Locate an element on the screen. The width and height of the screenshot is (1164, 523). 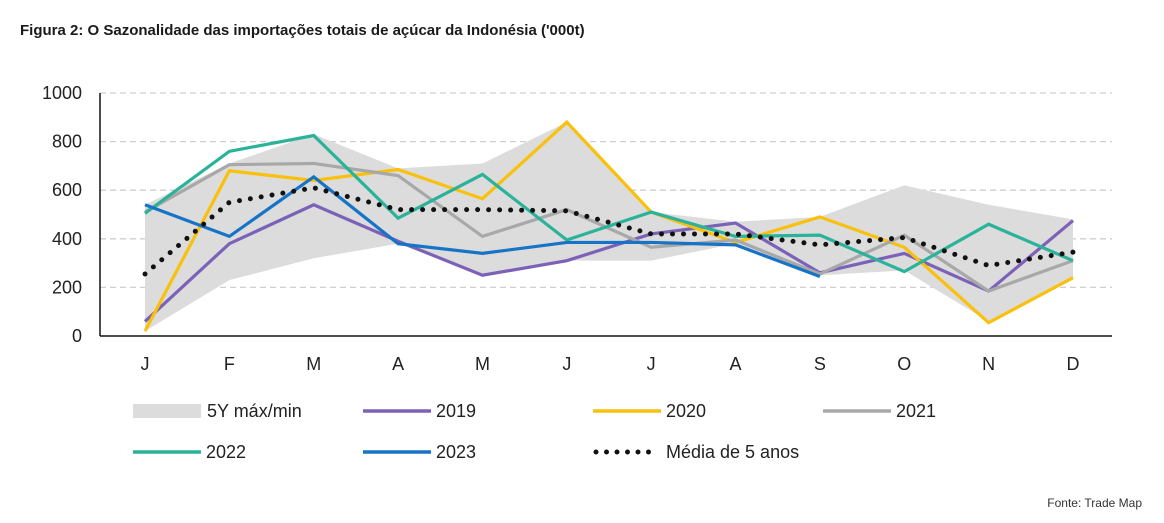
legend-item-2021: 2021 is located at coordinates (879, 411).